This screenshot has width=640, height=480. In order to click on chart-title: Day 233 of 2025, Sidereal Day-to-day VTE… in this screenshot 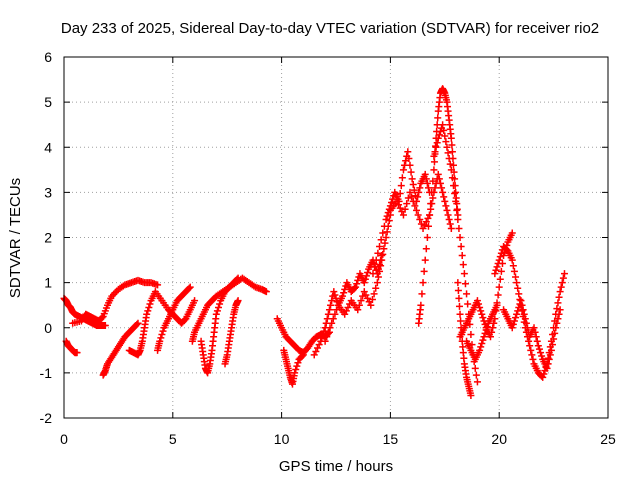, I will do `click(330, 28)`.